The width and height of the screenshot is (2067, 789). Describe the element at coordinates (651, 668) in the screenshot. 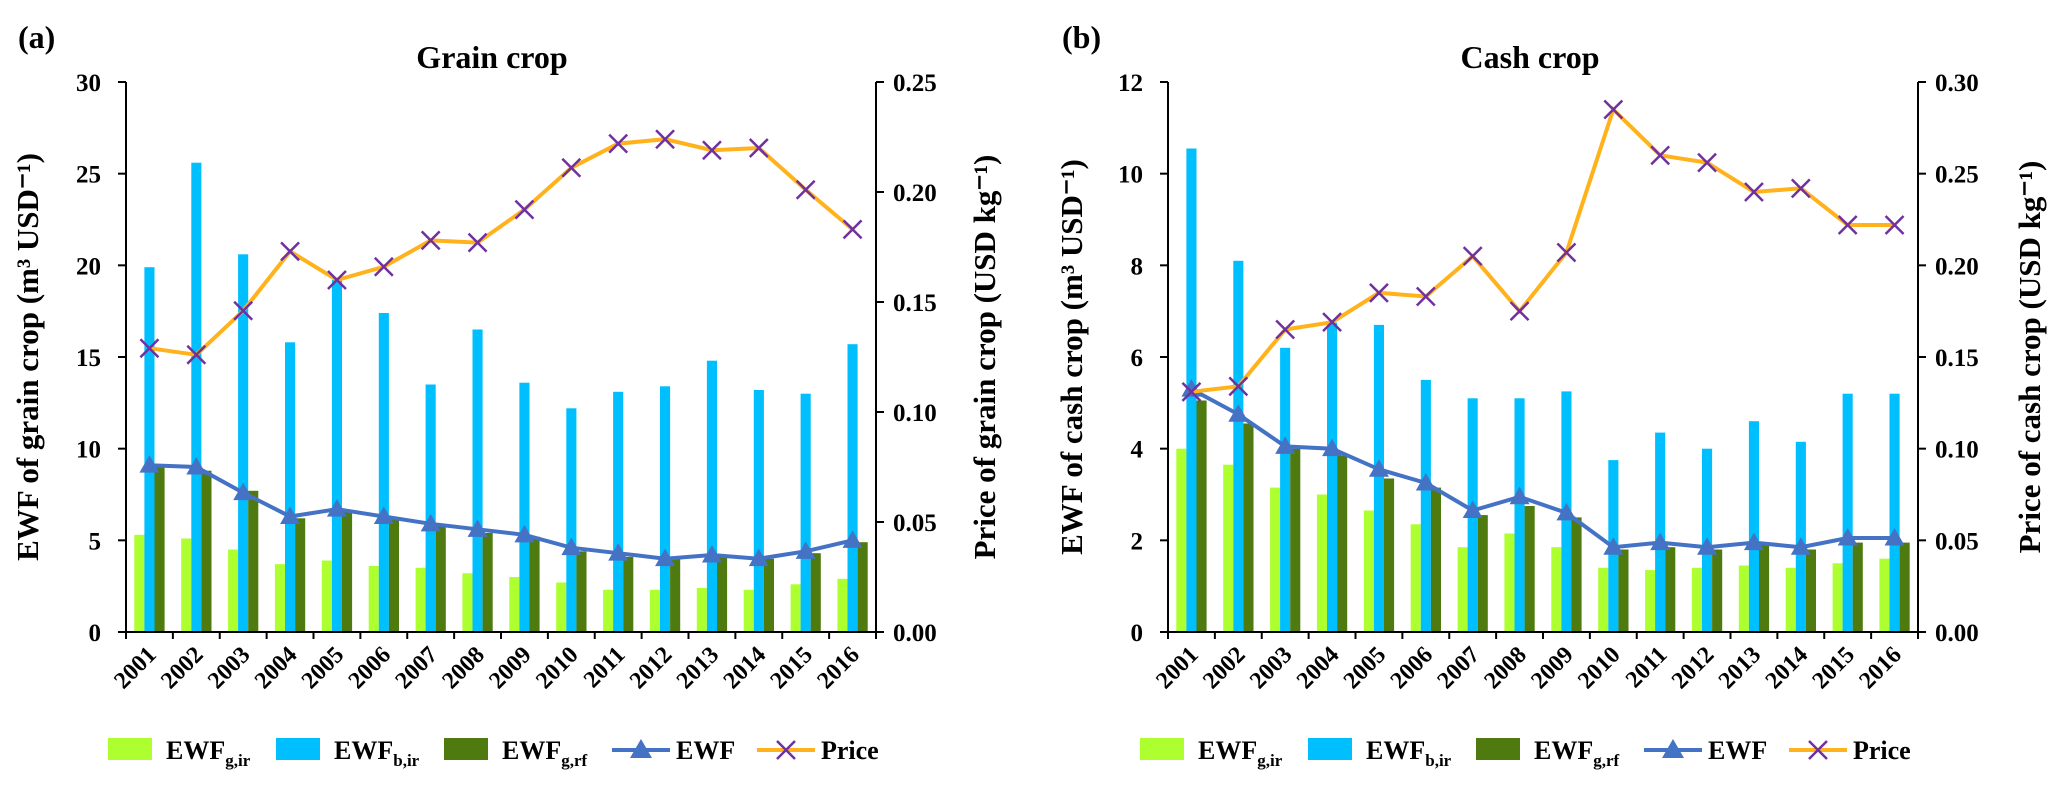

I see `x-tick-label: 2012` at that location.